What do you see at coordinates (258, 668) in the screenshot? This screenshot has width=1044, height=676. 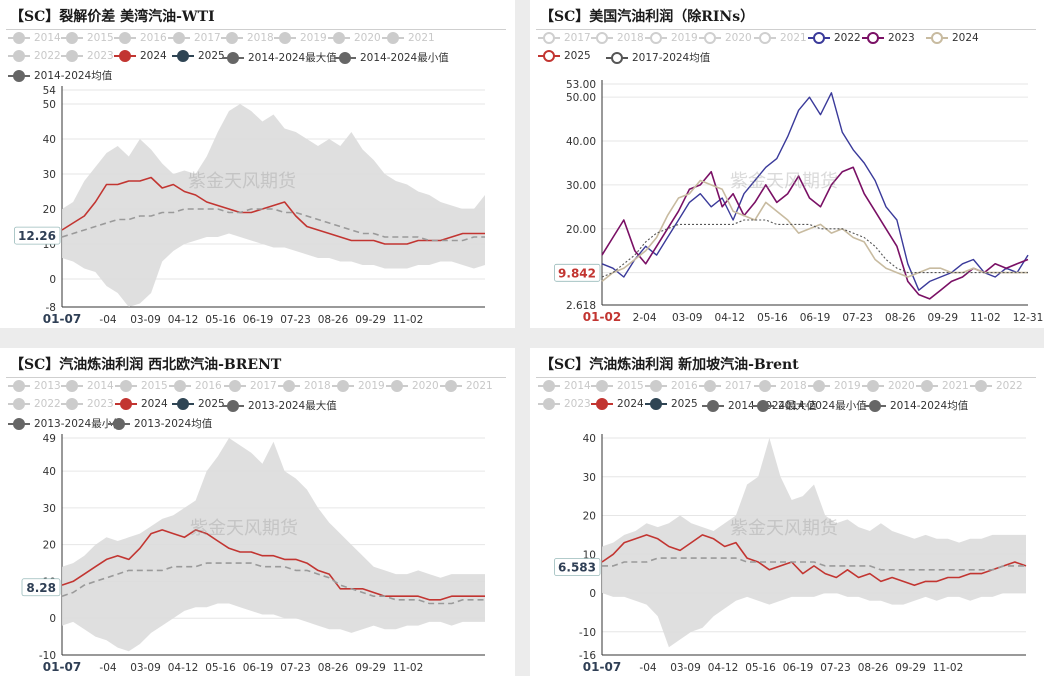 I see `x-tick-label: 06-19` at bounding box center [258, 668].